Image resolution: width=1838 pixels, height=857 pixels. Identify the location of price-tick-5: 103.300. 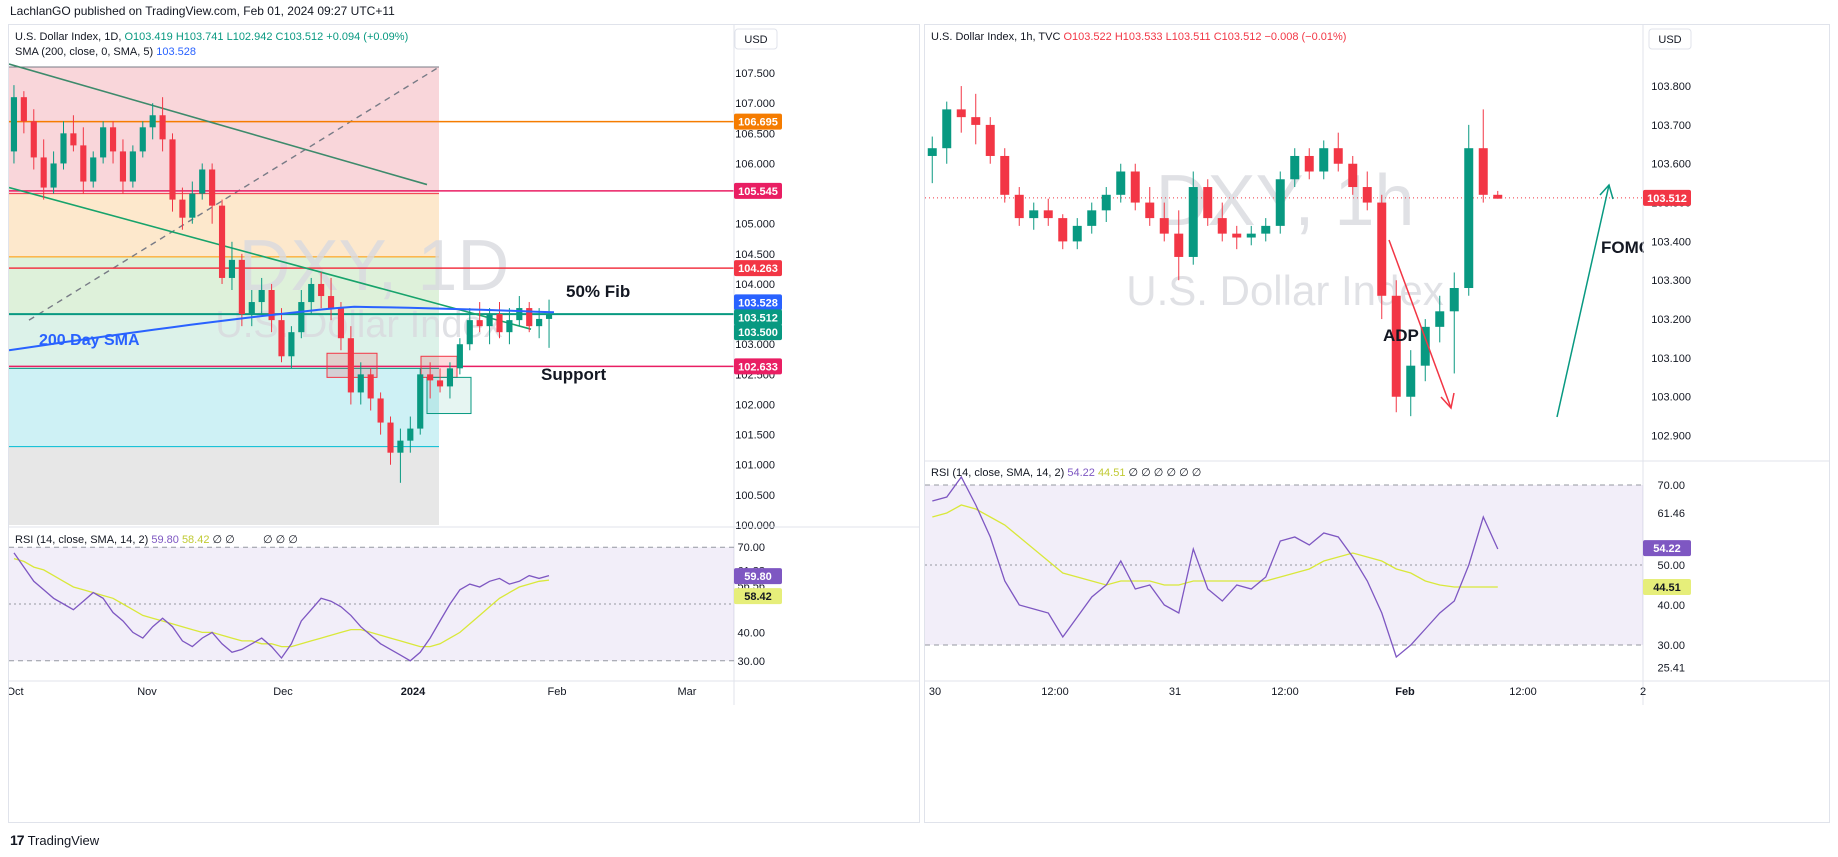
(1671, 281).